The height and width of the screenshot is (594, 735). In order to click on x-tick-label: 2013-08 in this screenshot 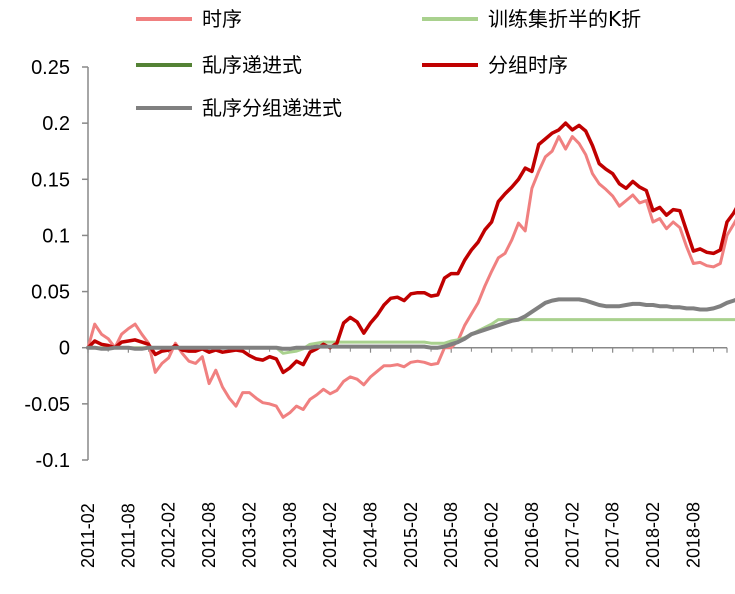, I will do `click(290, 535)`.